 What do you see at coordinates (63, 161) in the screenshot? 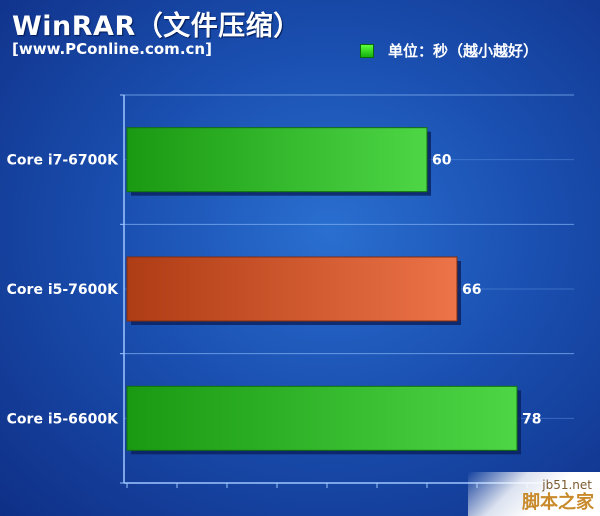
I see `category-label: Core i7-6700K` at bounding box center [63, 161].